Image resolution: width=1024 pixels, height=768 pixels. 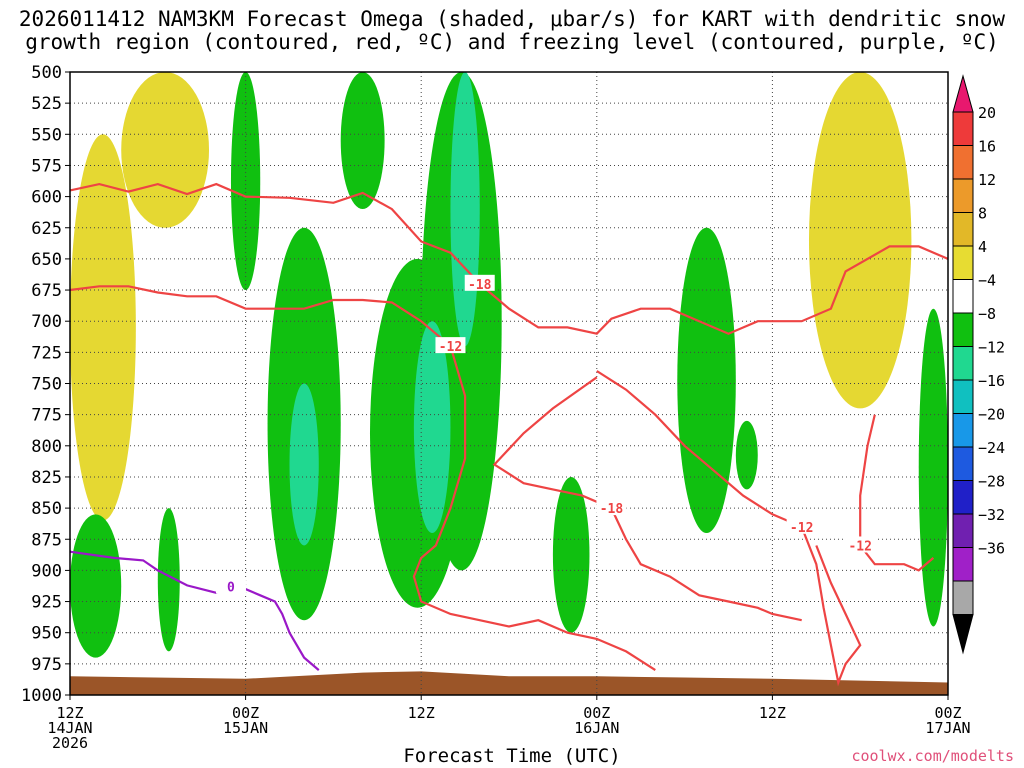 I want to click on dgz-contour-label-1: -12, so click(x=450, y=347).